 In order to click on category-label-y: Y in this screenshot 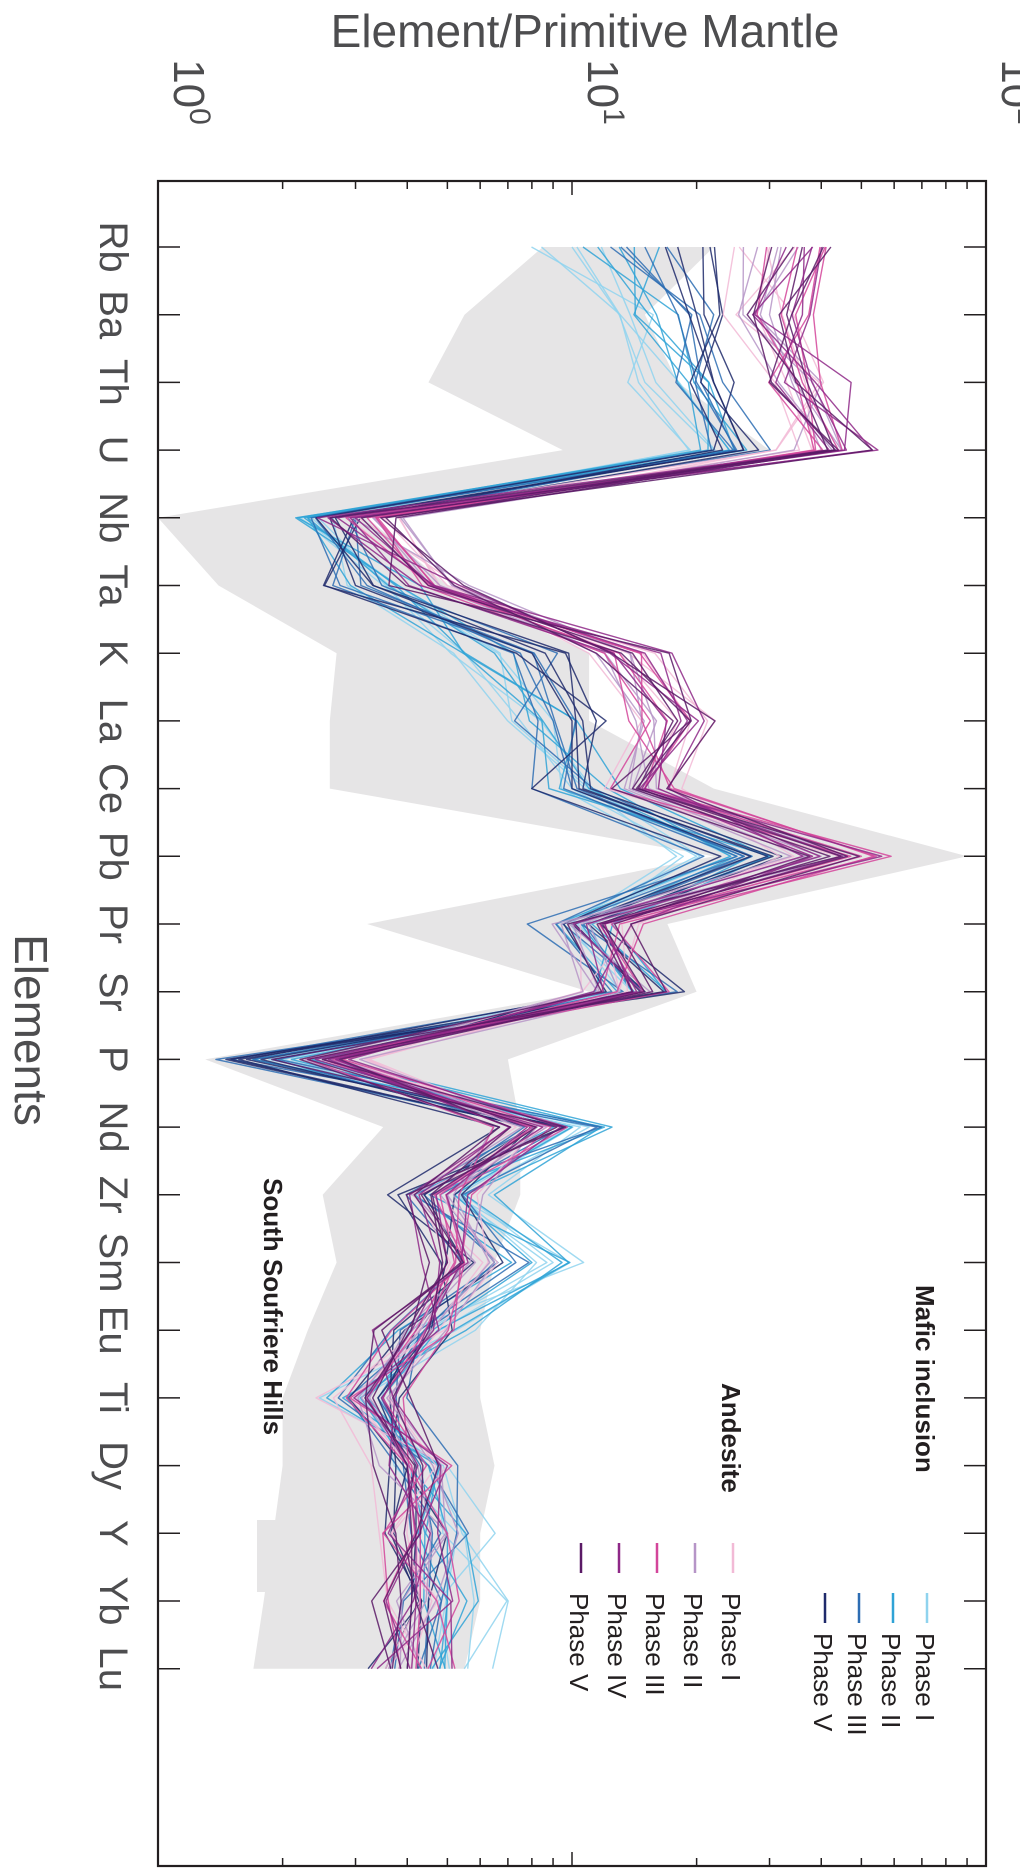, I will do `click(113, 1533)`.